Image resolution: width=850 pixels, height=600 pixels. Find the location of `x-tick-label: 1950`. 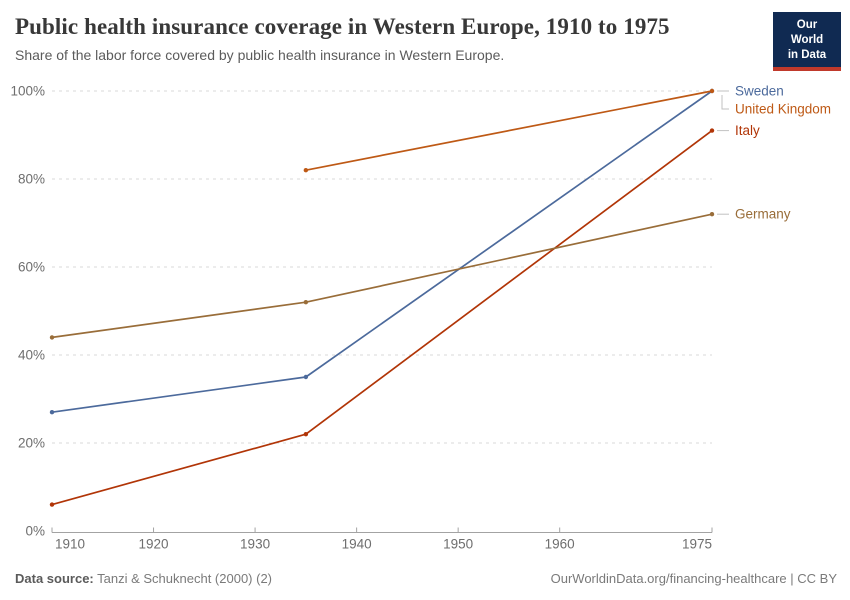

x-tick-label: 1950 is located at coordinates (458, 544).